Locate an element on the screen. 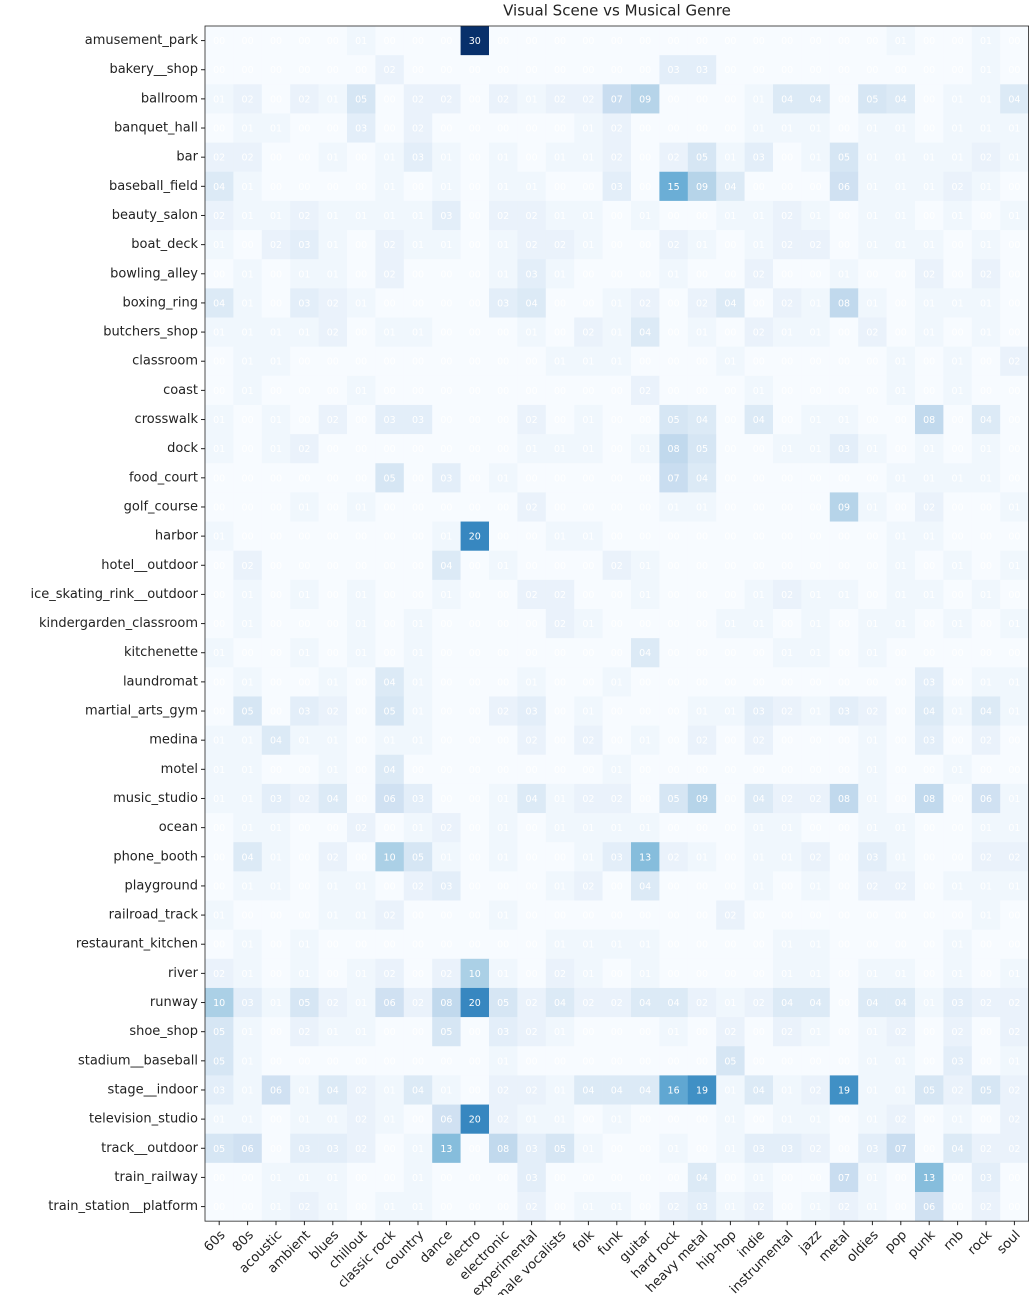  x-tick-label: rock is located at coordinates (980, 1243).